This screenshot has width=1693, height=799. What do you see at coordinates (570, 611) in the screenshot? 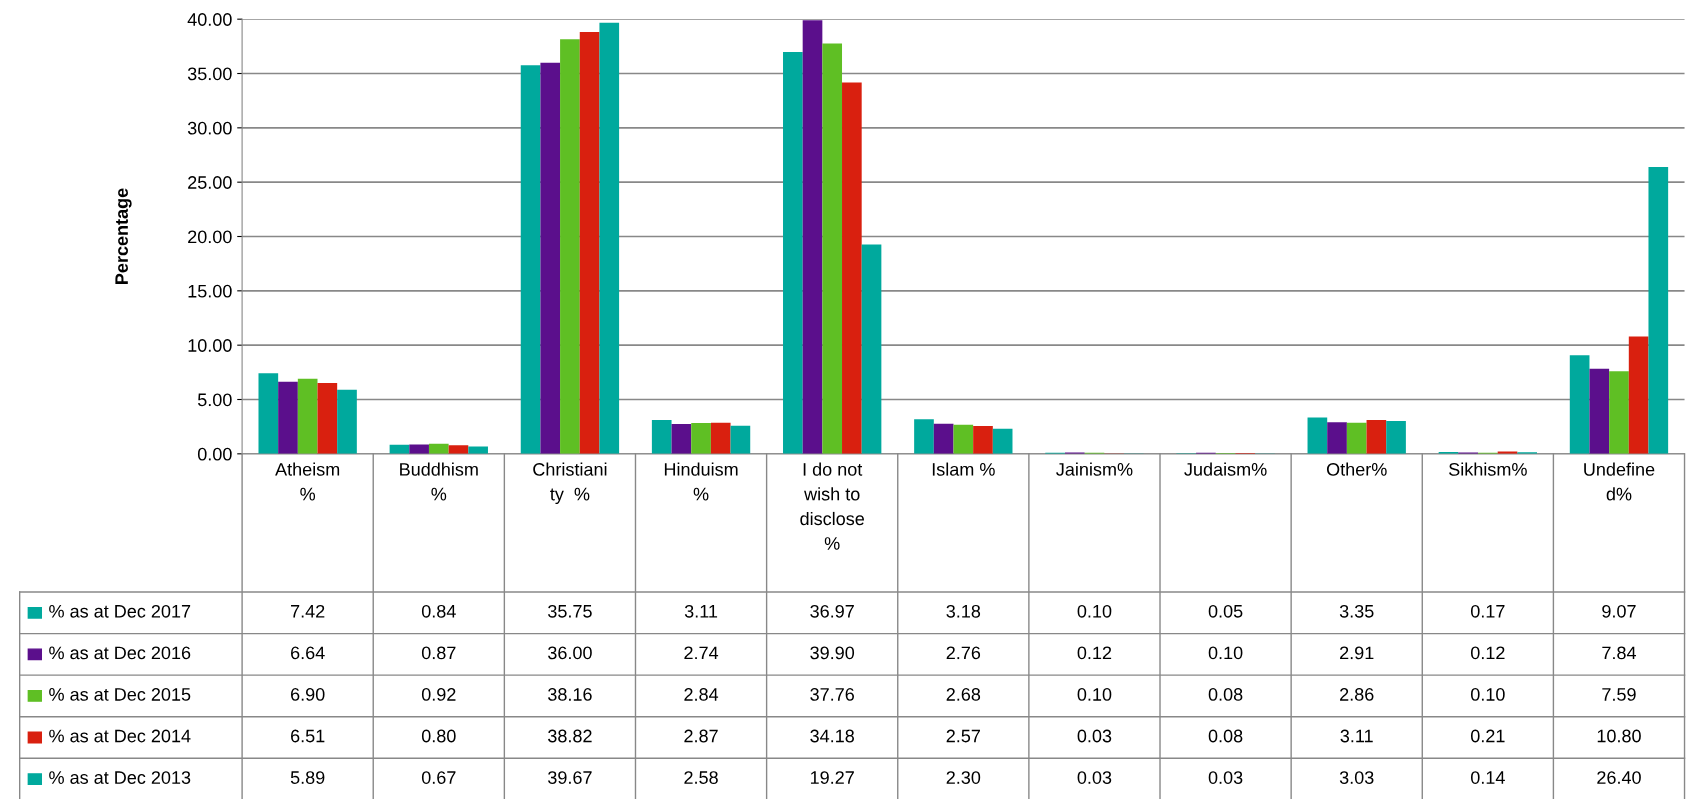
I see `data-label: 35.75` at bounding box center [570, 611].